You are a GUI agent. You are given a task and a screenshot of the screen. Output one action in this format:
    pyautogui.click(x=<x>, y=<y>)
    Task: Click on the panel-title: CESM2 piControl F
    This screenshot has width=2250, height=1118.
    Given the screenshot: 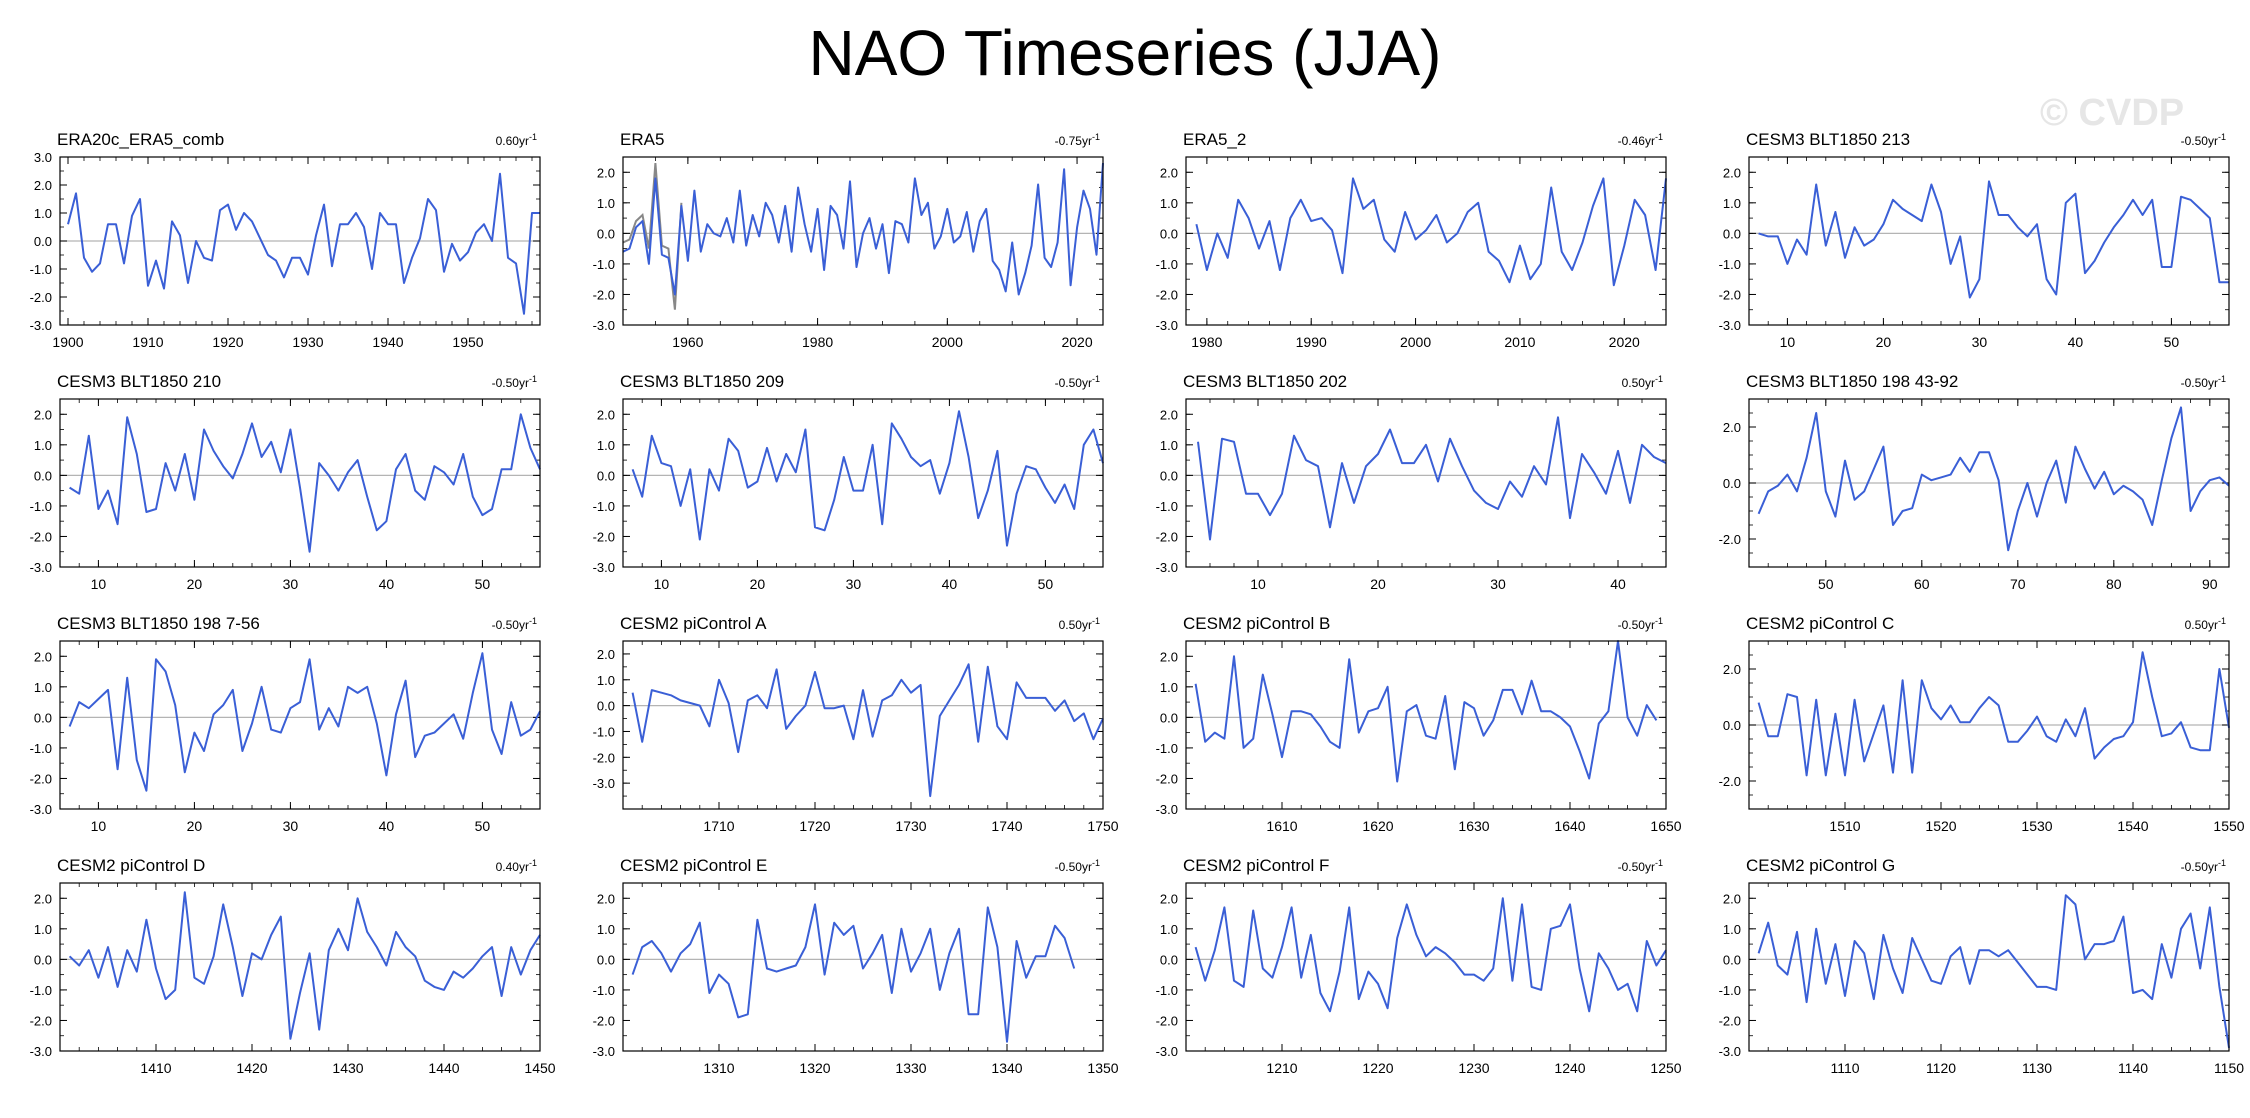 What is the action you would take?
    pyautogui.click(x=1256, y=865)
    